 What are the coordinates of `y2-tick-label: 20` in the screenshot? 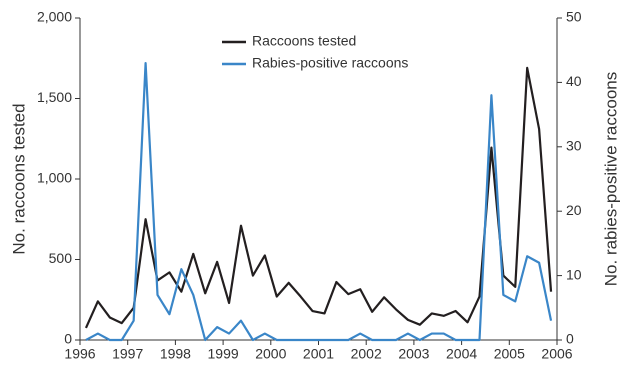 It's located at (574, 210).